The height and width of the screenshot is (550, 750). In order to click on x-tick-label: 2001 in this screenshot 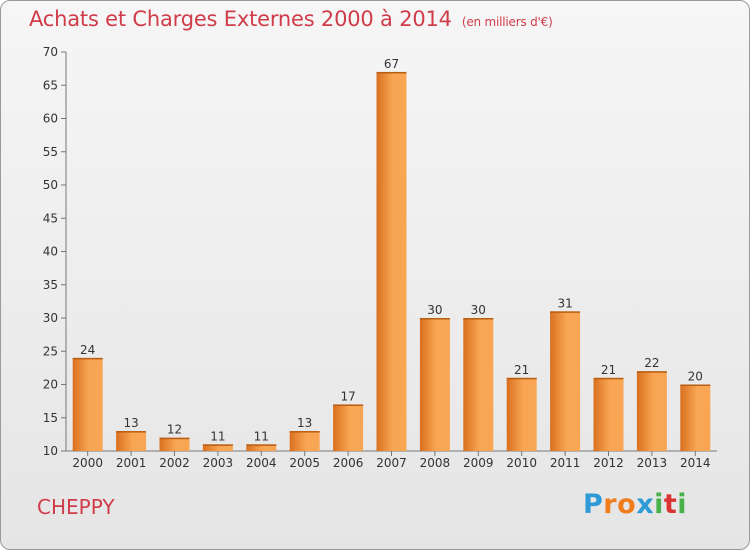, I will do `click(131, 463)`.